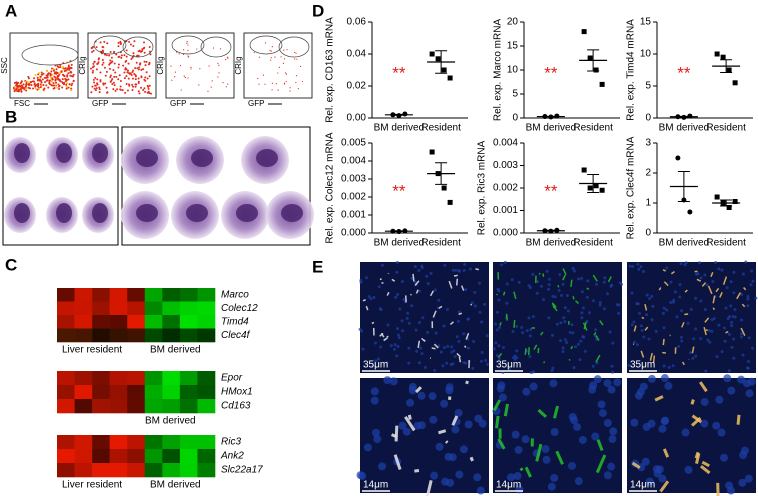 This screenshot has height=496, width=758. I want to click on scale-label: 14μm, so click(508, 485).